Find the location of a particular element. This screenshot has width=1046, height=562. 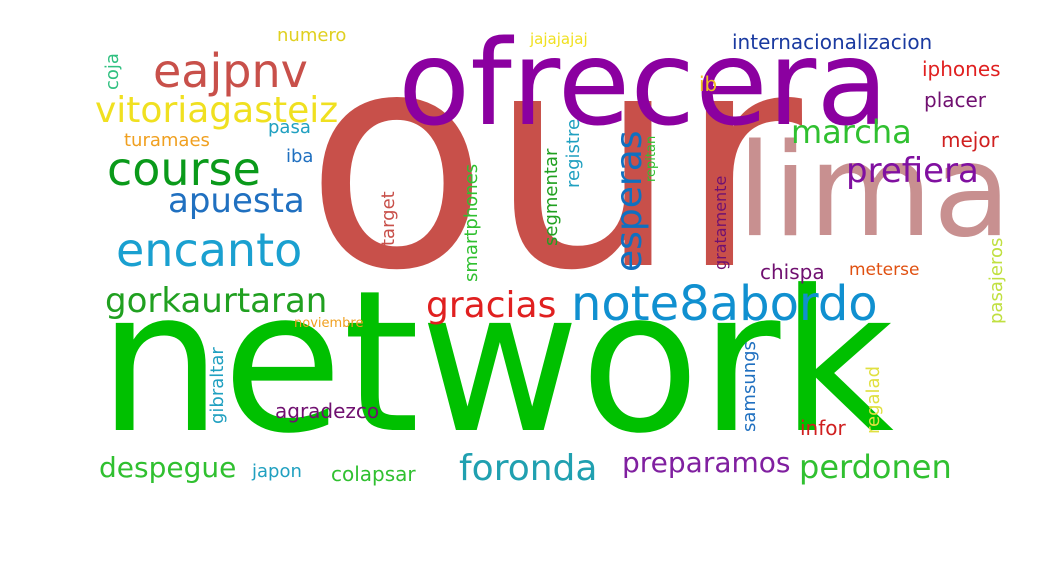

word-ofrecera: ofrecera is located at coordinates (643, 83).